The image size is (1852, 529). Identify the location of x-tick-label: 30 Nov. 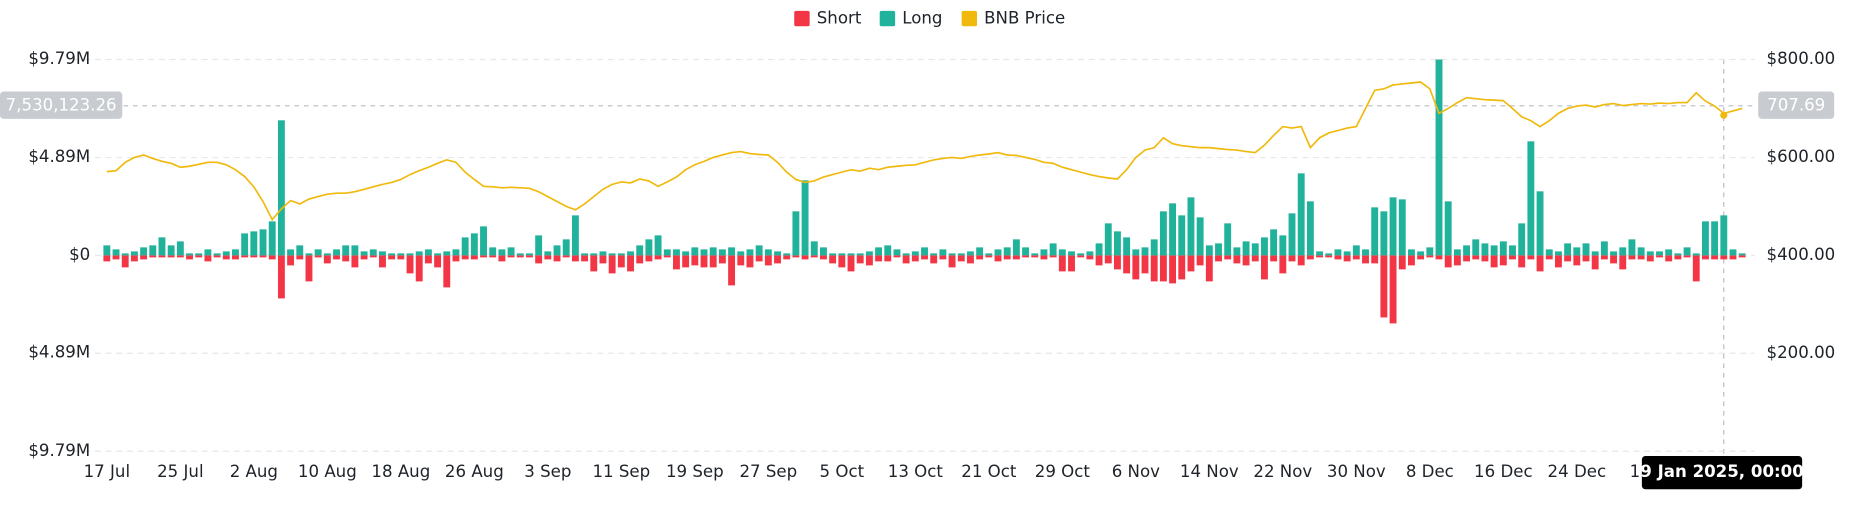
(1356, 471).